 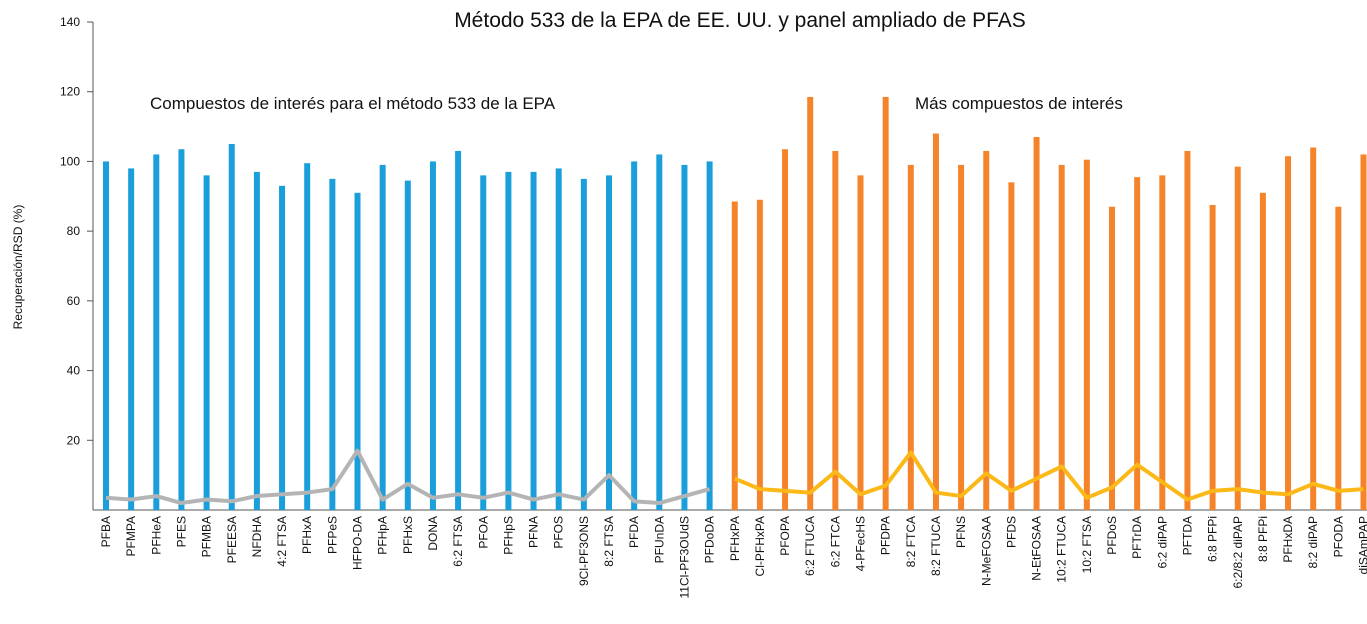 I want to click on x-tick-label: PFBA, so click(x=106, y=531).